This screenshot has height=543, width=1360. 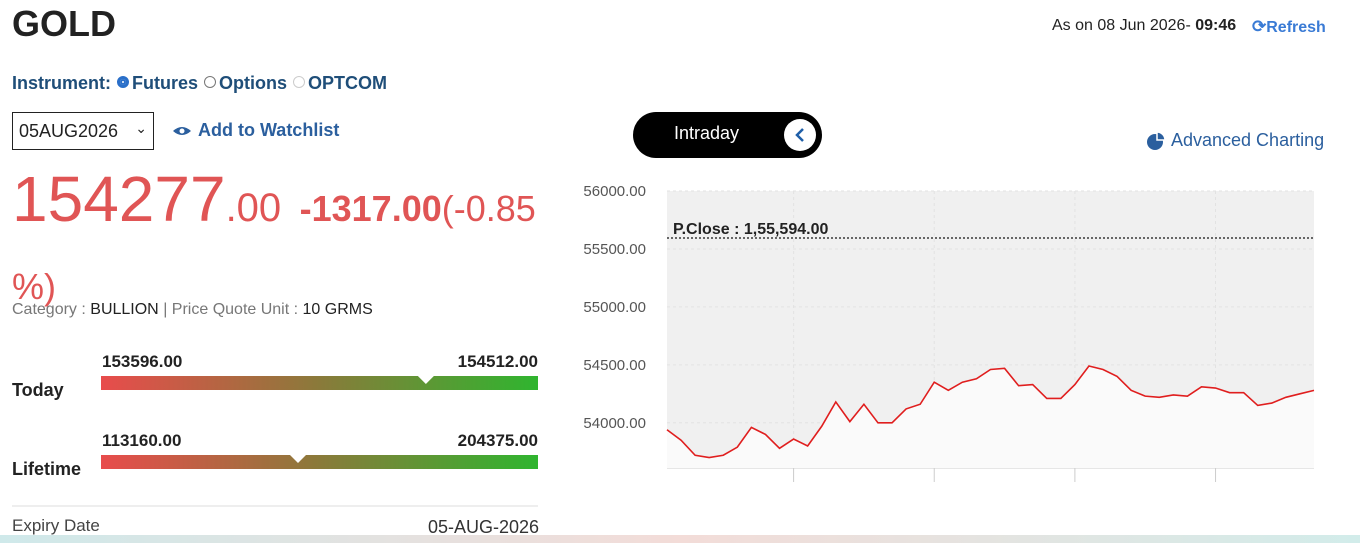 I want to click on instrument-option: Futures, so click(x=154, y=83).